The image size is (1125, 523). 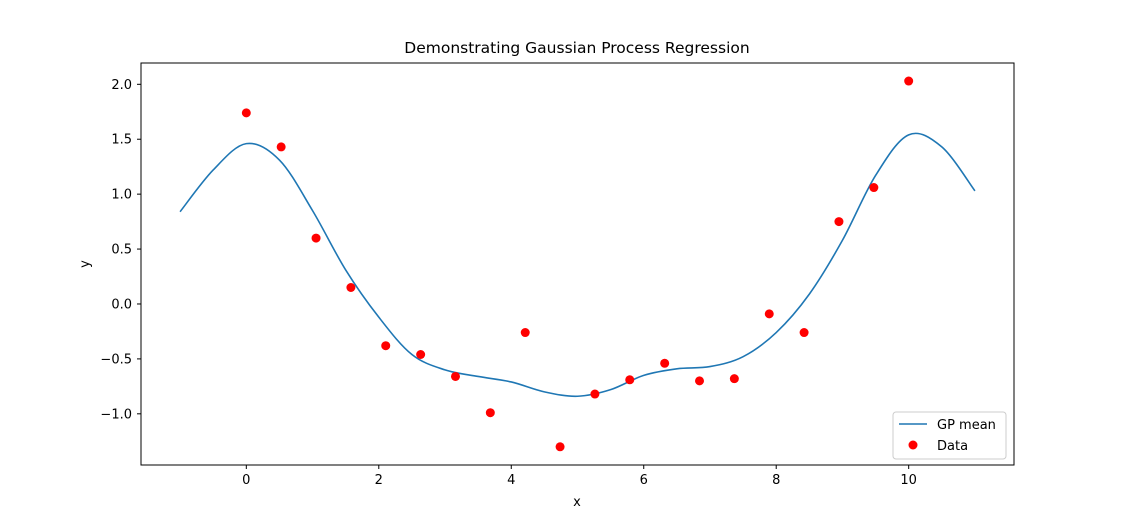 I want to click on y-tick-label: 0.5, so click(x=121, y=250).